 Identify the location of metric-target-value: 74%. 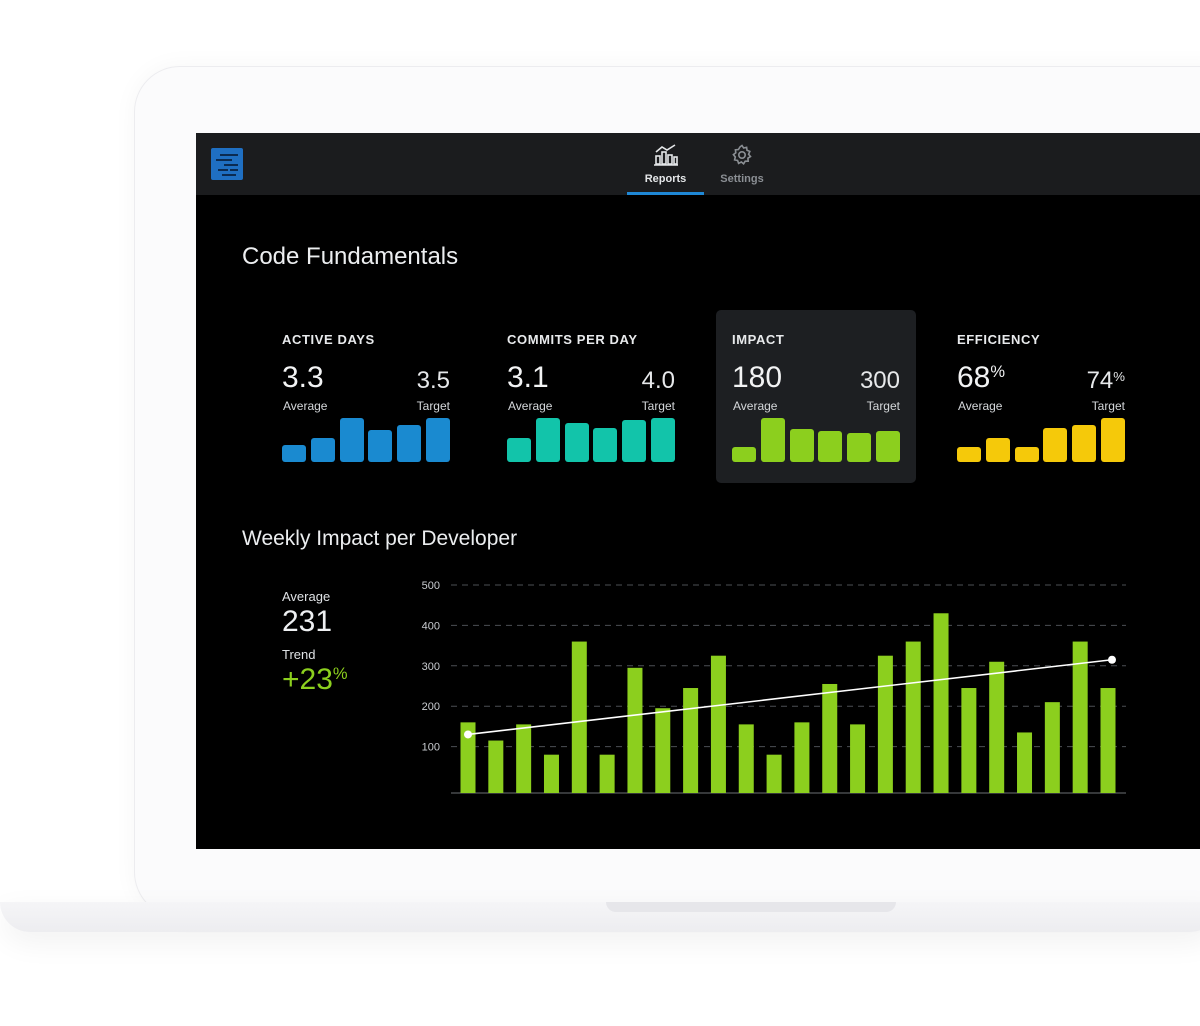
(1106, 381).